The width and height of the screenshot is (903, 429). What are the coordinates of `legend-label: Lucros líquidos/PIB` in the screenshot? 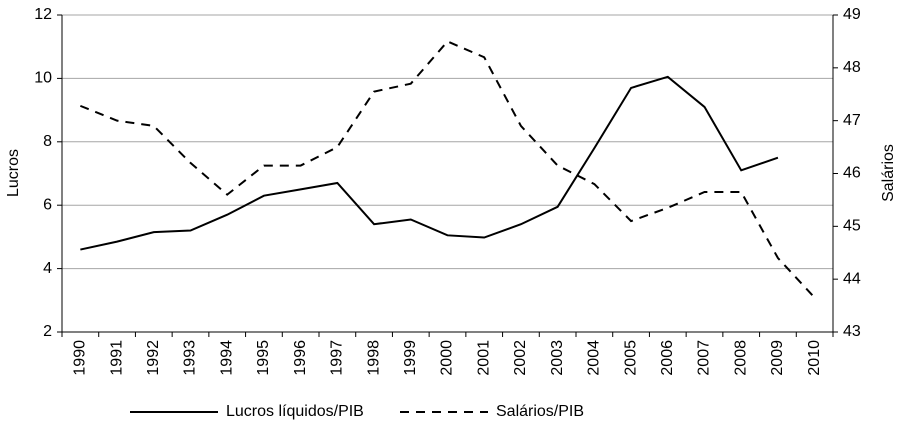 It's located at (295, 411).